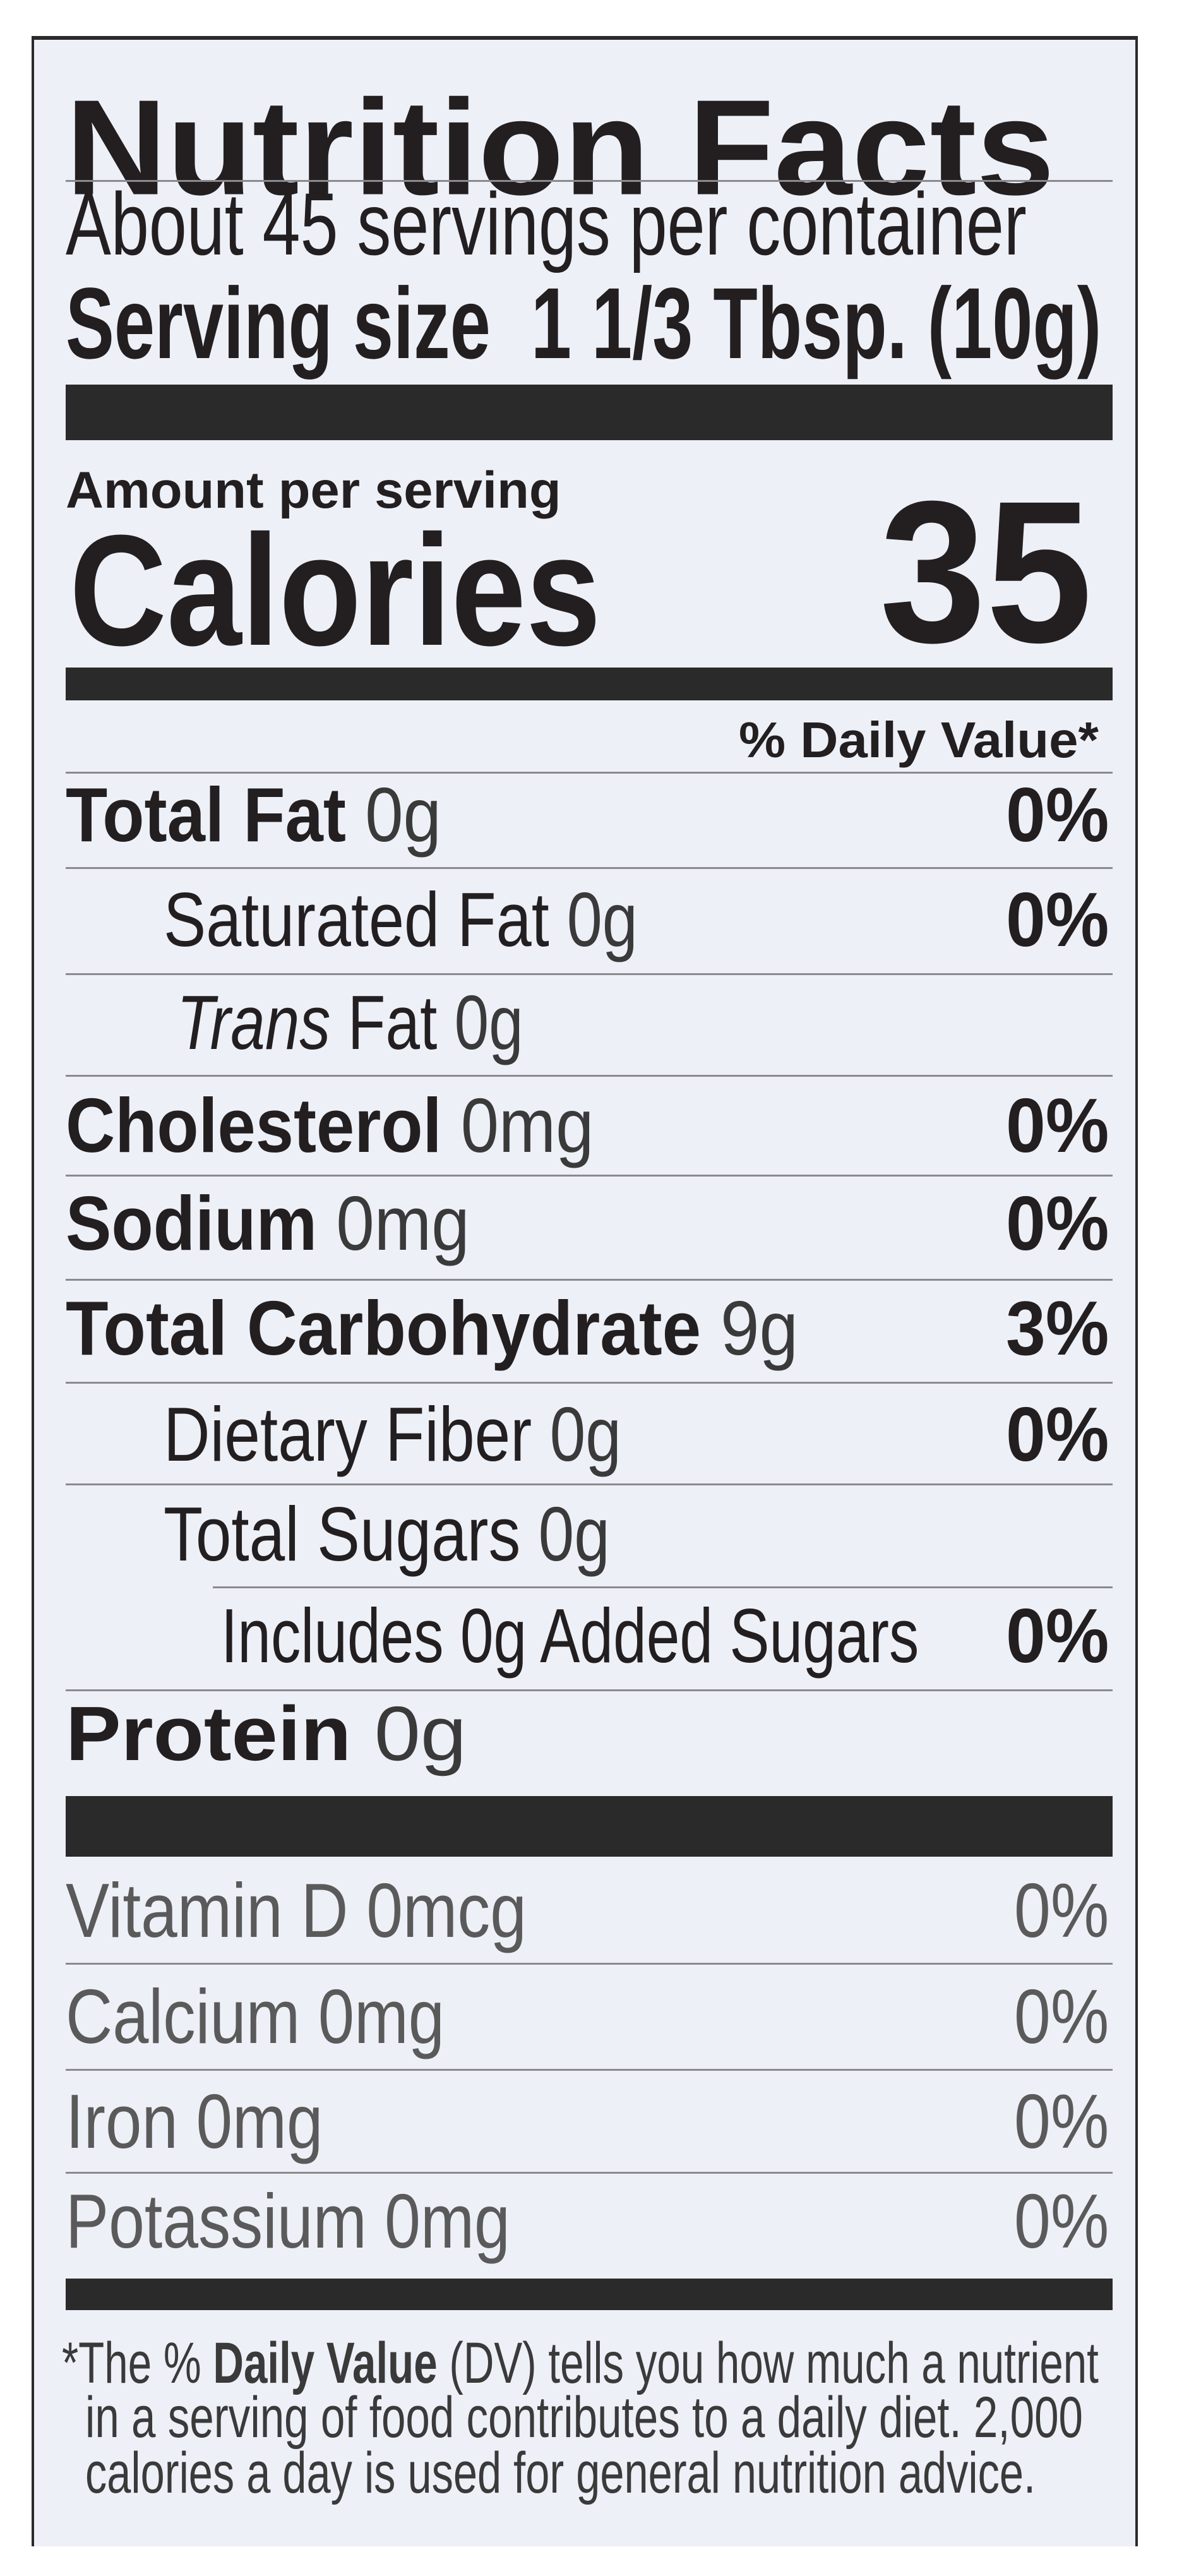  Describe the element at coordinates (356, 919) in the screenshot. I see `nutrient-name: Saturated Fat` at that location.